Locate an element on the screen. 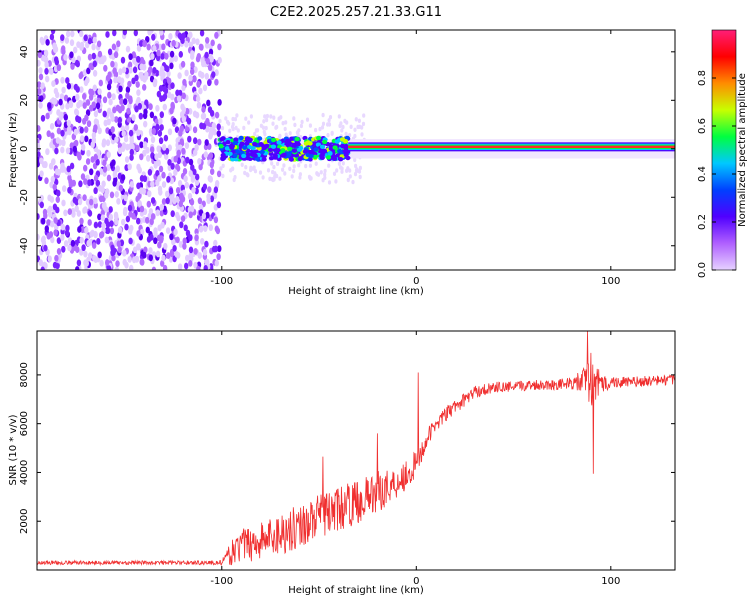  y-tick-label: -40 is located at coordinates (24, 246).